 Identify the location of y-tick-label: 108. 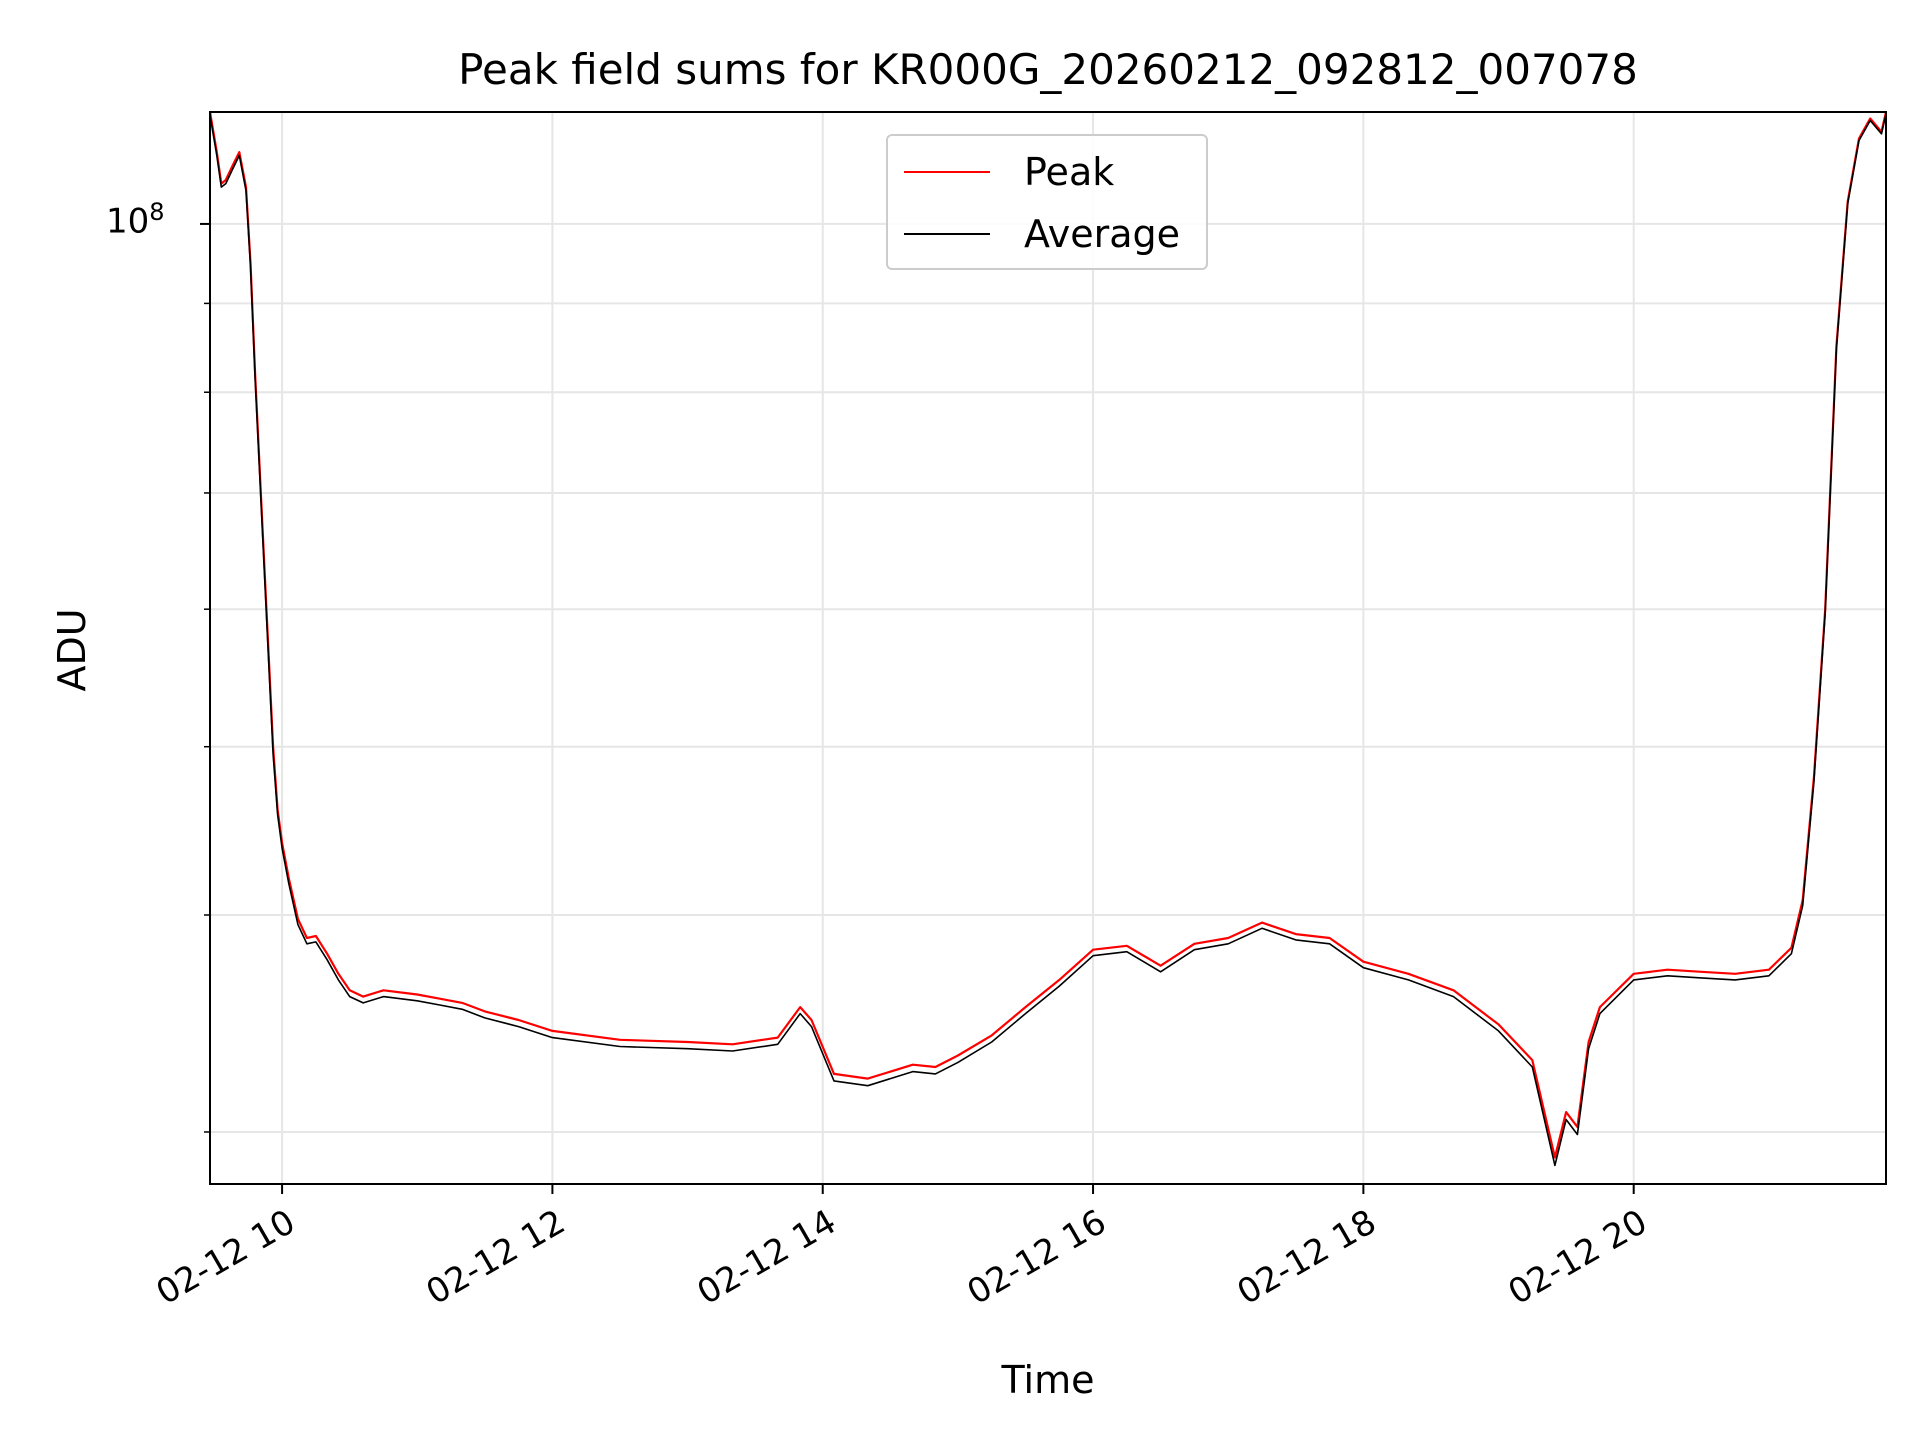
(135, 219).